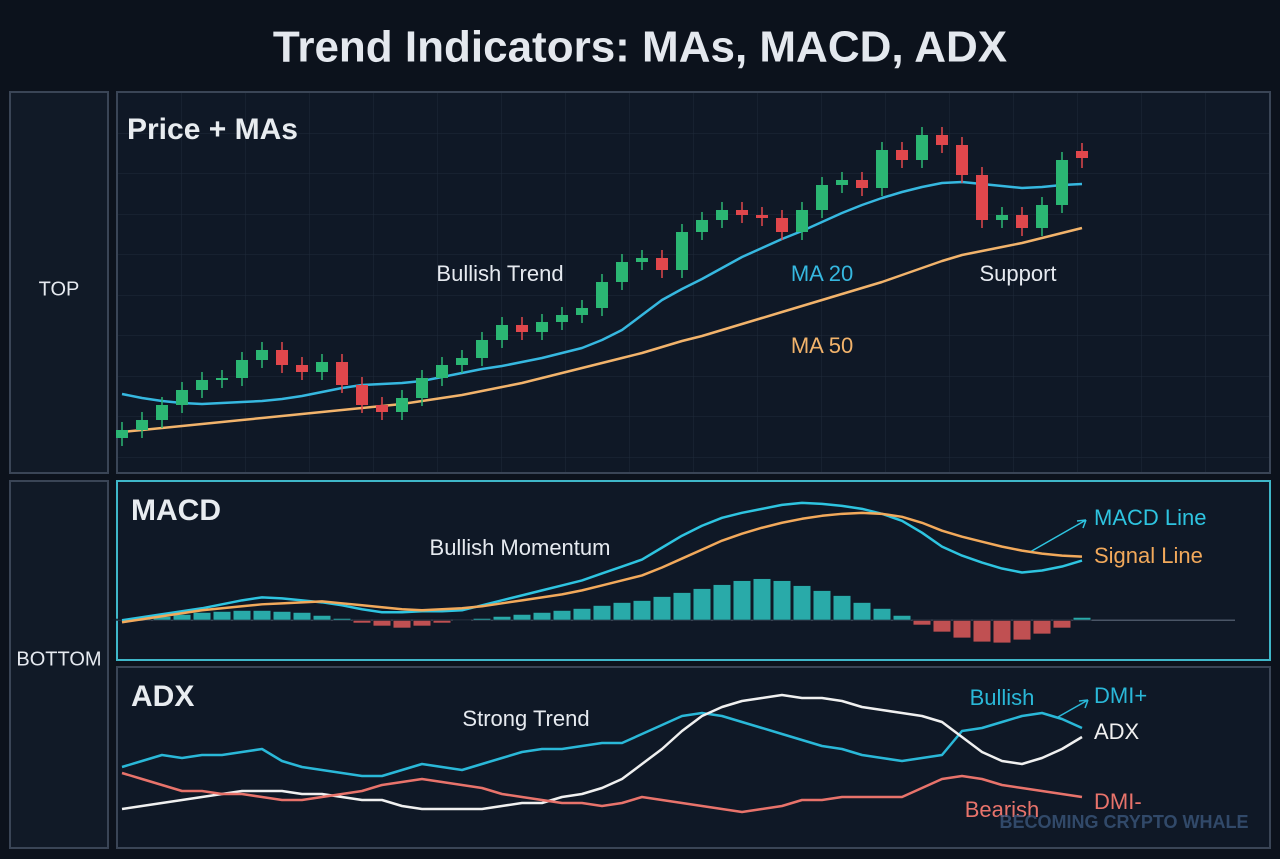  What do you see at coordinates (1150, 517) in the screenshot?
I see `annotation: MACD Line` at bounding box center [1150, 517].